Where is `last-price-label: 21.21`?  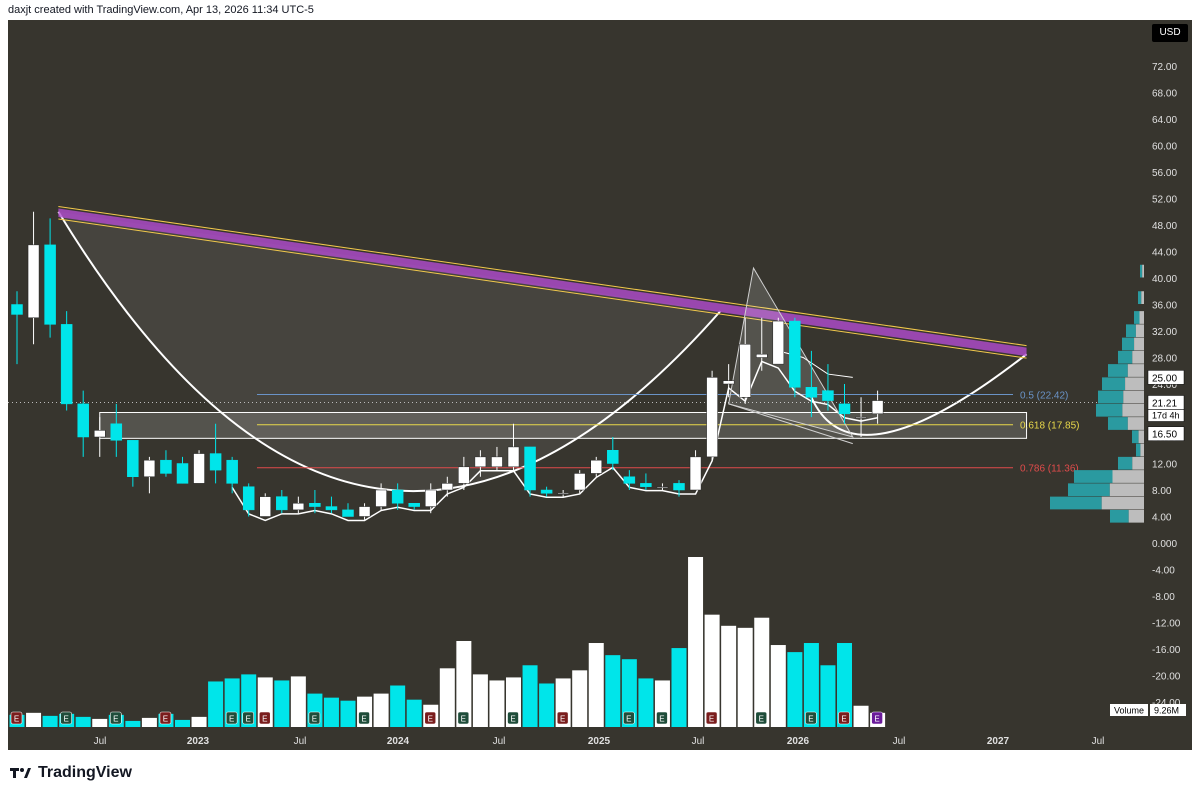
last-price-label: 21.21 is located at coordinates (1164, 403).